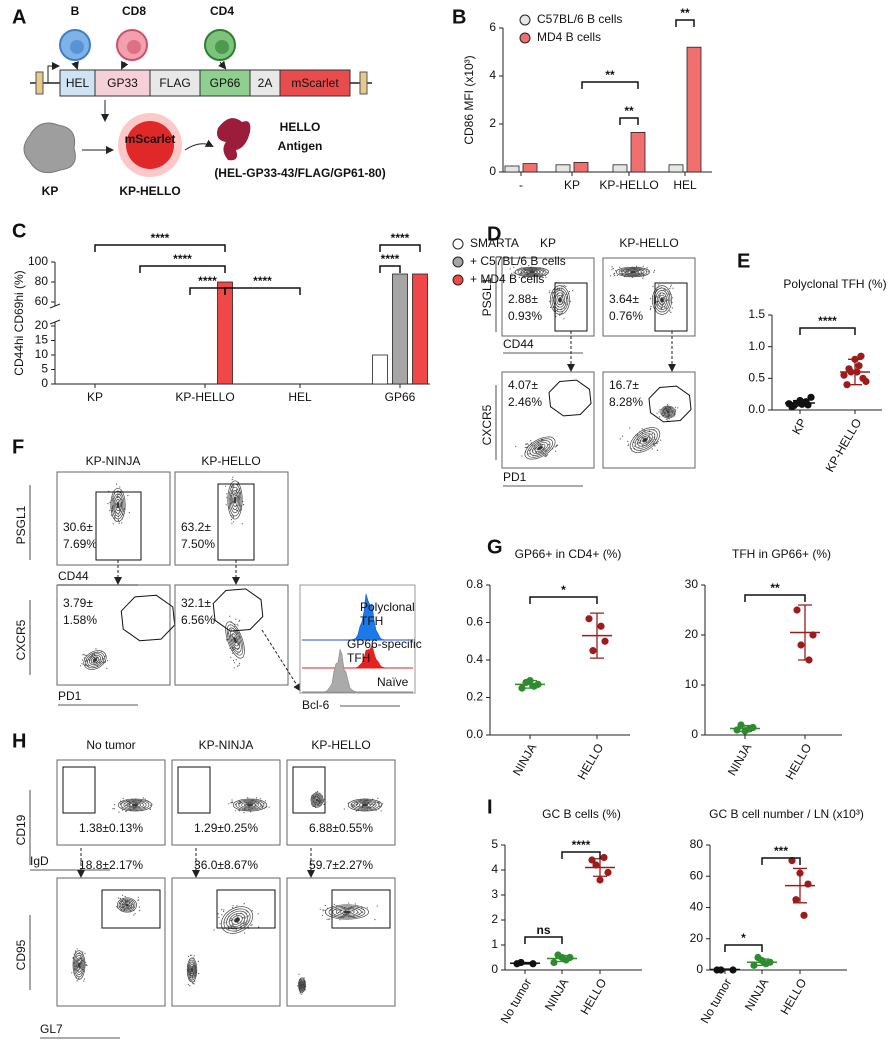 Image resolution: width=892 pixels, height=1050 pixels. Describe the element at coordinates (494, 944) in the screenshot. I see `y-tick-label: 1` at that location.